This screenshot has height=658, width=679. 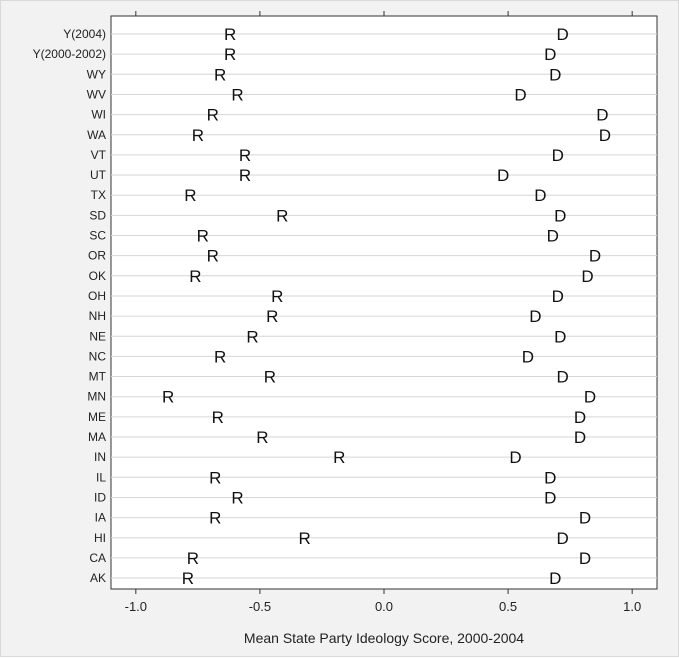 I want to click on category-label: ID, so click(x=100, y=497).